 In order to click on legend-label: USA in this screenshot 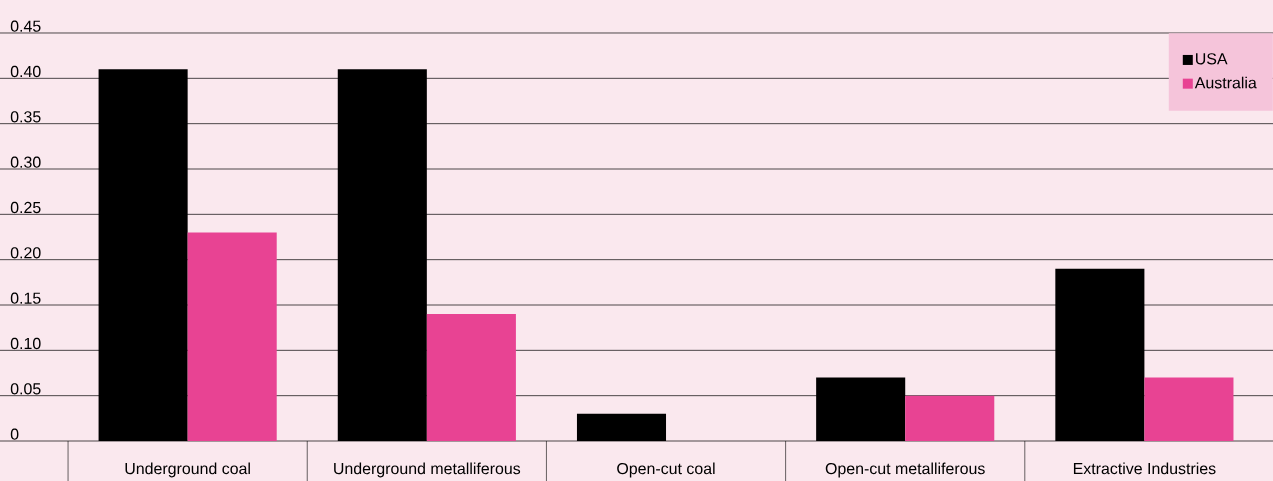, I will do `click(1212, 59)`.